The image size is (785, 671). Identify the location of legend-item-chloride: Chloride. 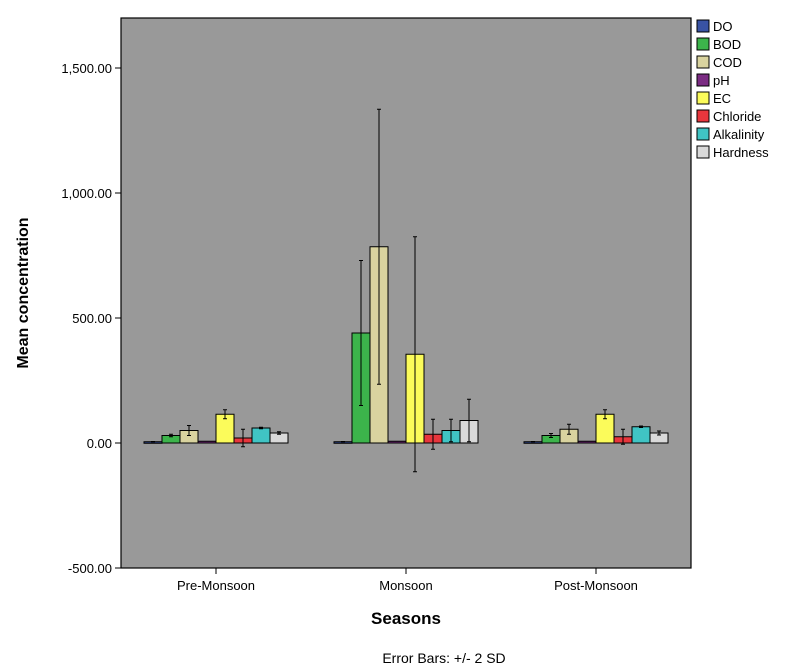
(728, 116).